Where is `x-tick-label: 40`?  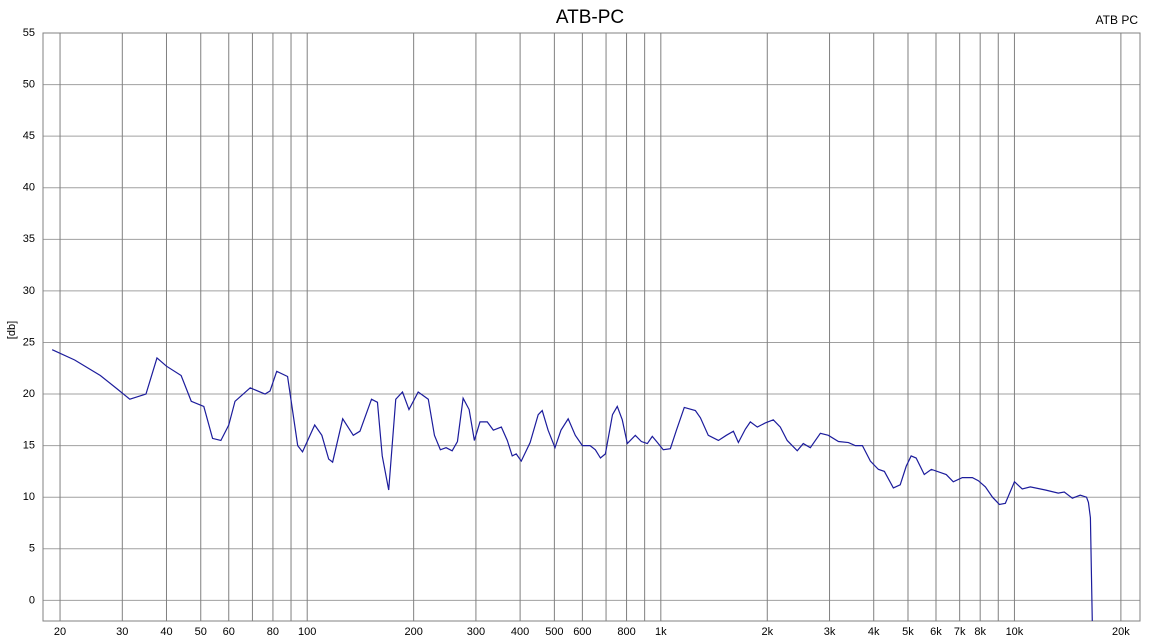 x-tick-label: 40 is located at coordinates (166, 632).